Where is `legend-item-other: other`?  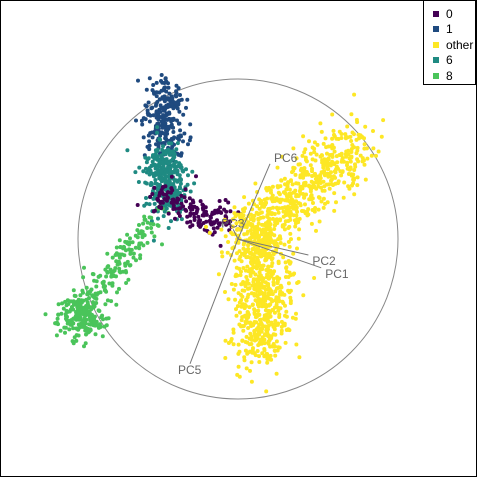
legend-item-other: other is located at coordinates (449, 45).